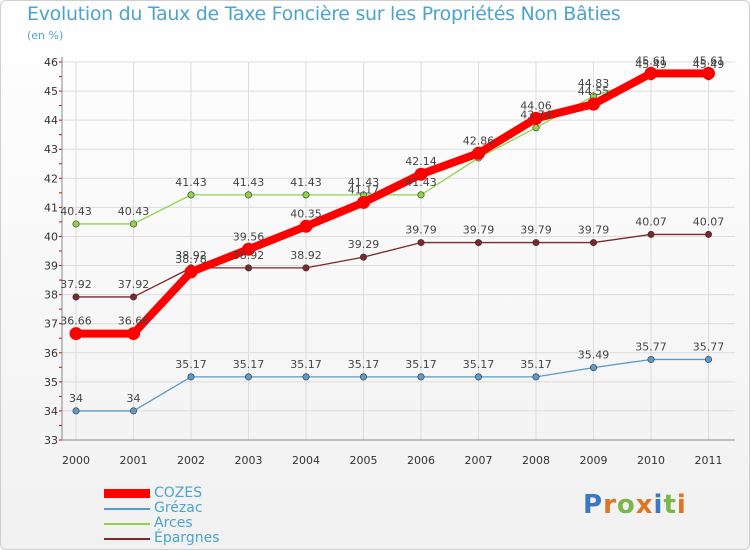  Describe the element at coordinates (626, 505) in the screenshot. I see `logo-letter: o` at that location.